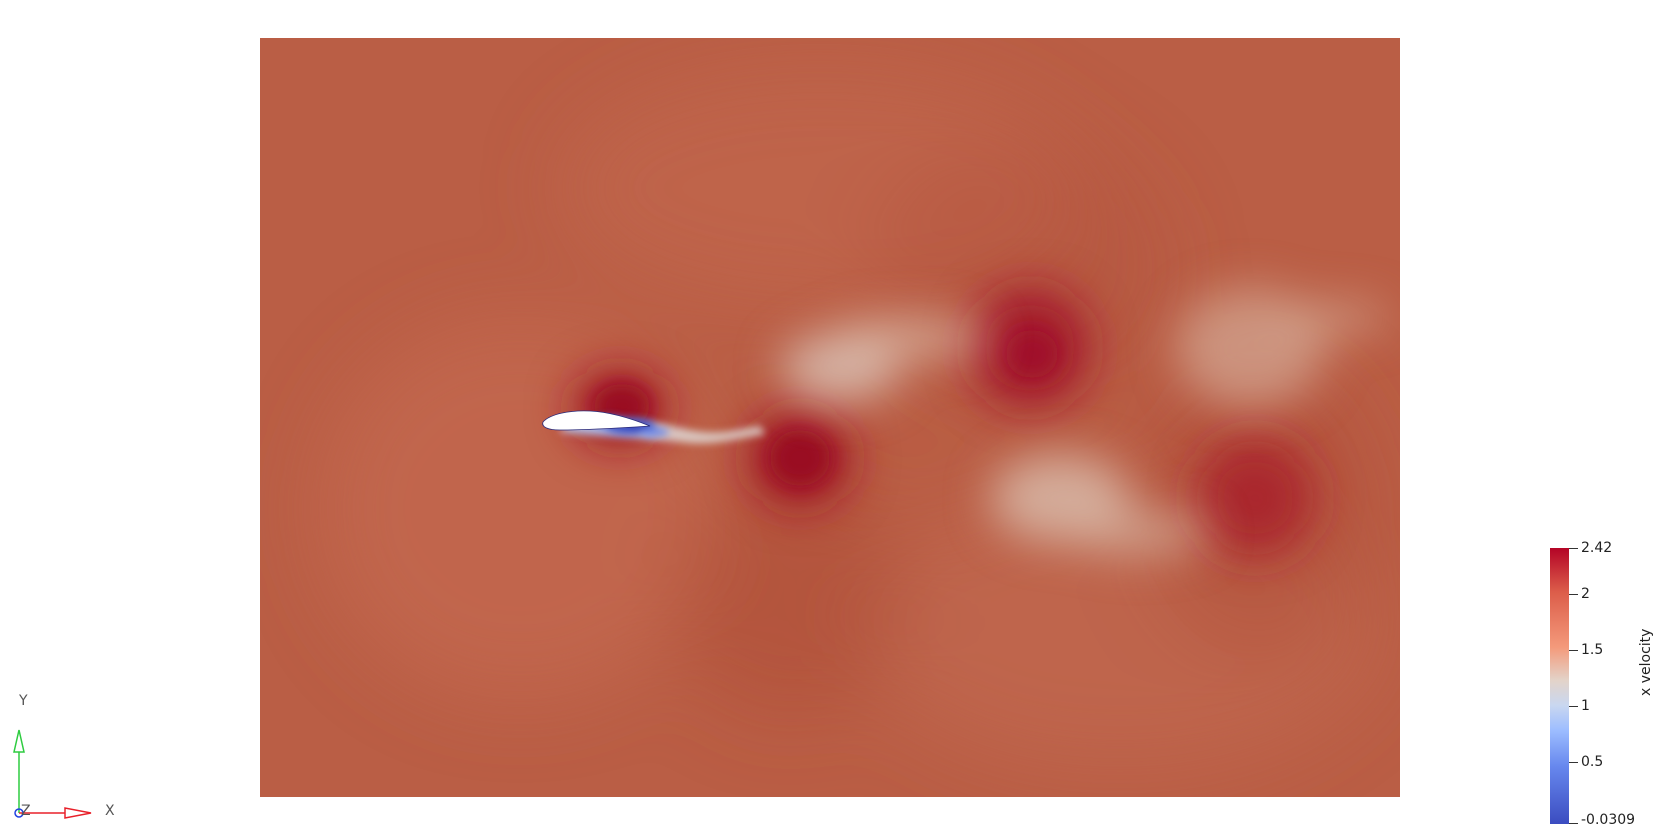 The width and height of the screenshot is (1661, 836). What do you see at coordinates (1559, 686) in the screenshot?
I see `colorbar-gradient` at bounding box center [1559, 686].